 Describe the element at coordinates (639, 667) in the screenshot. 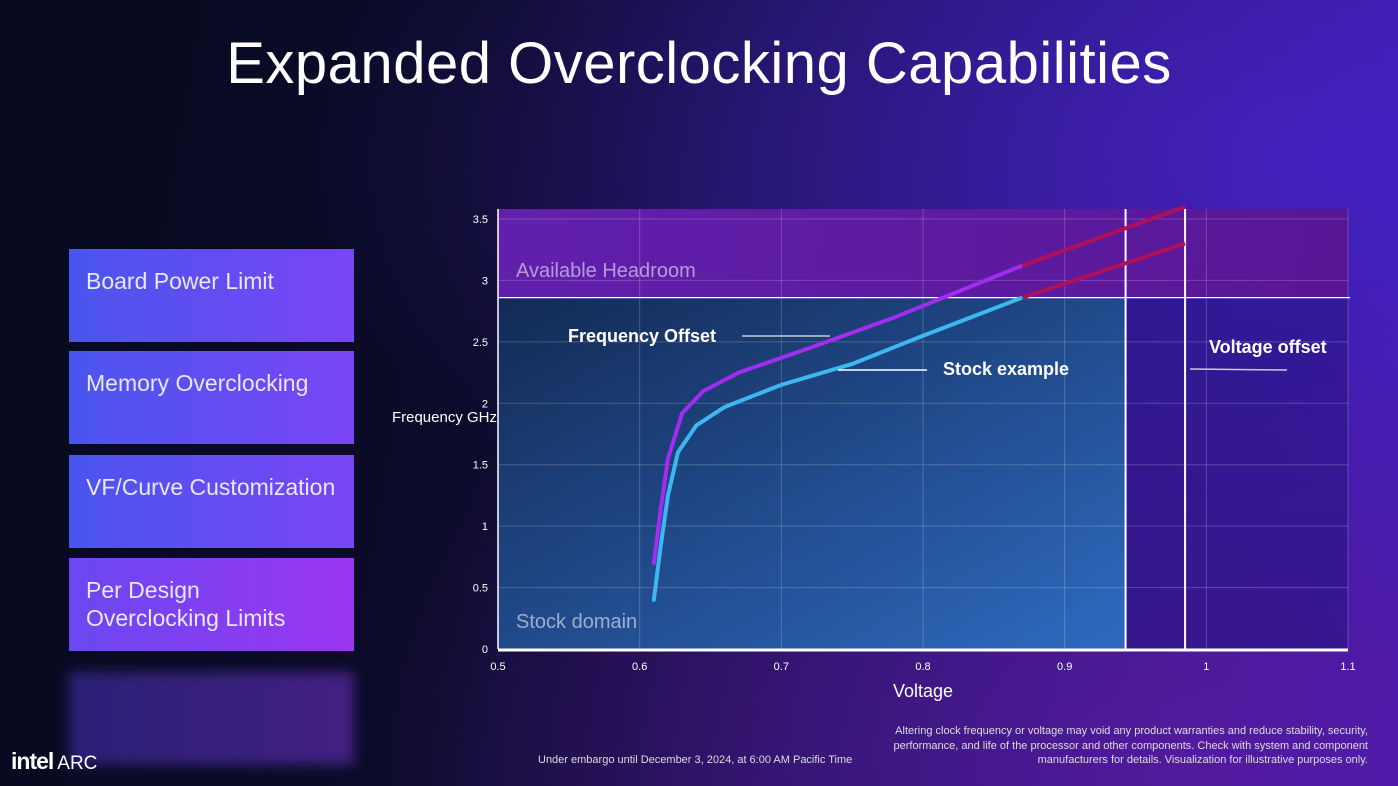

I see `x-tick-label: 0.6` at that location.